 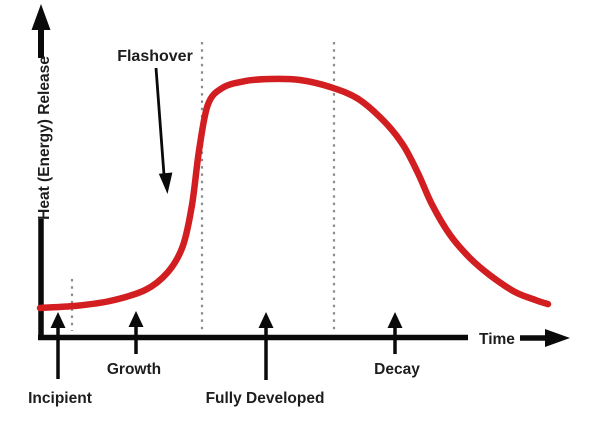 What do you see at coordinates (397, 369) in the screenshot?
I see `phase-label-decay: Decay` at bounding box center [397, 369].